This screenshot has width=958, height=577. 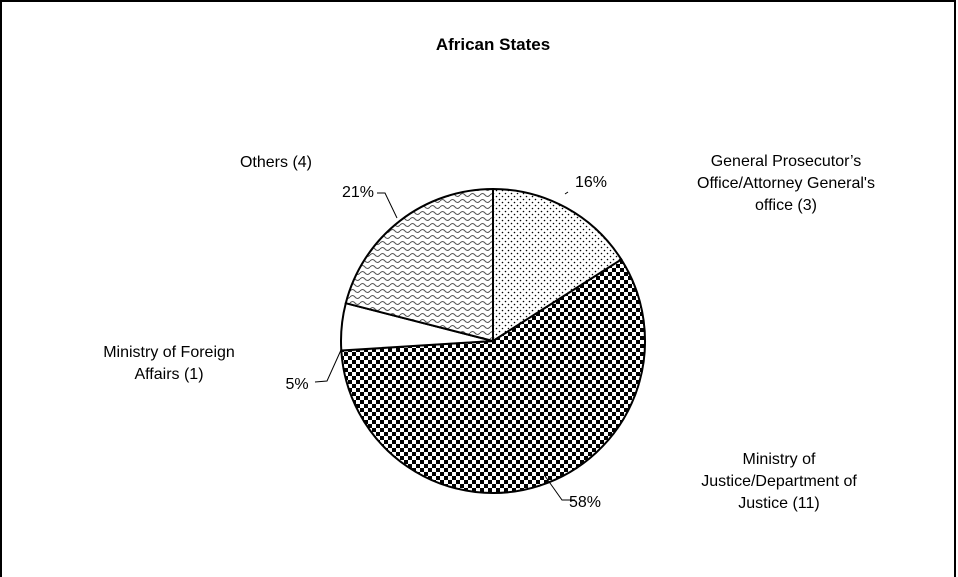 I want to click on slice-category-line: Office/Attorney General's, so click(x=786, y=183).